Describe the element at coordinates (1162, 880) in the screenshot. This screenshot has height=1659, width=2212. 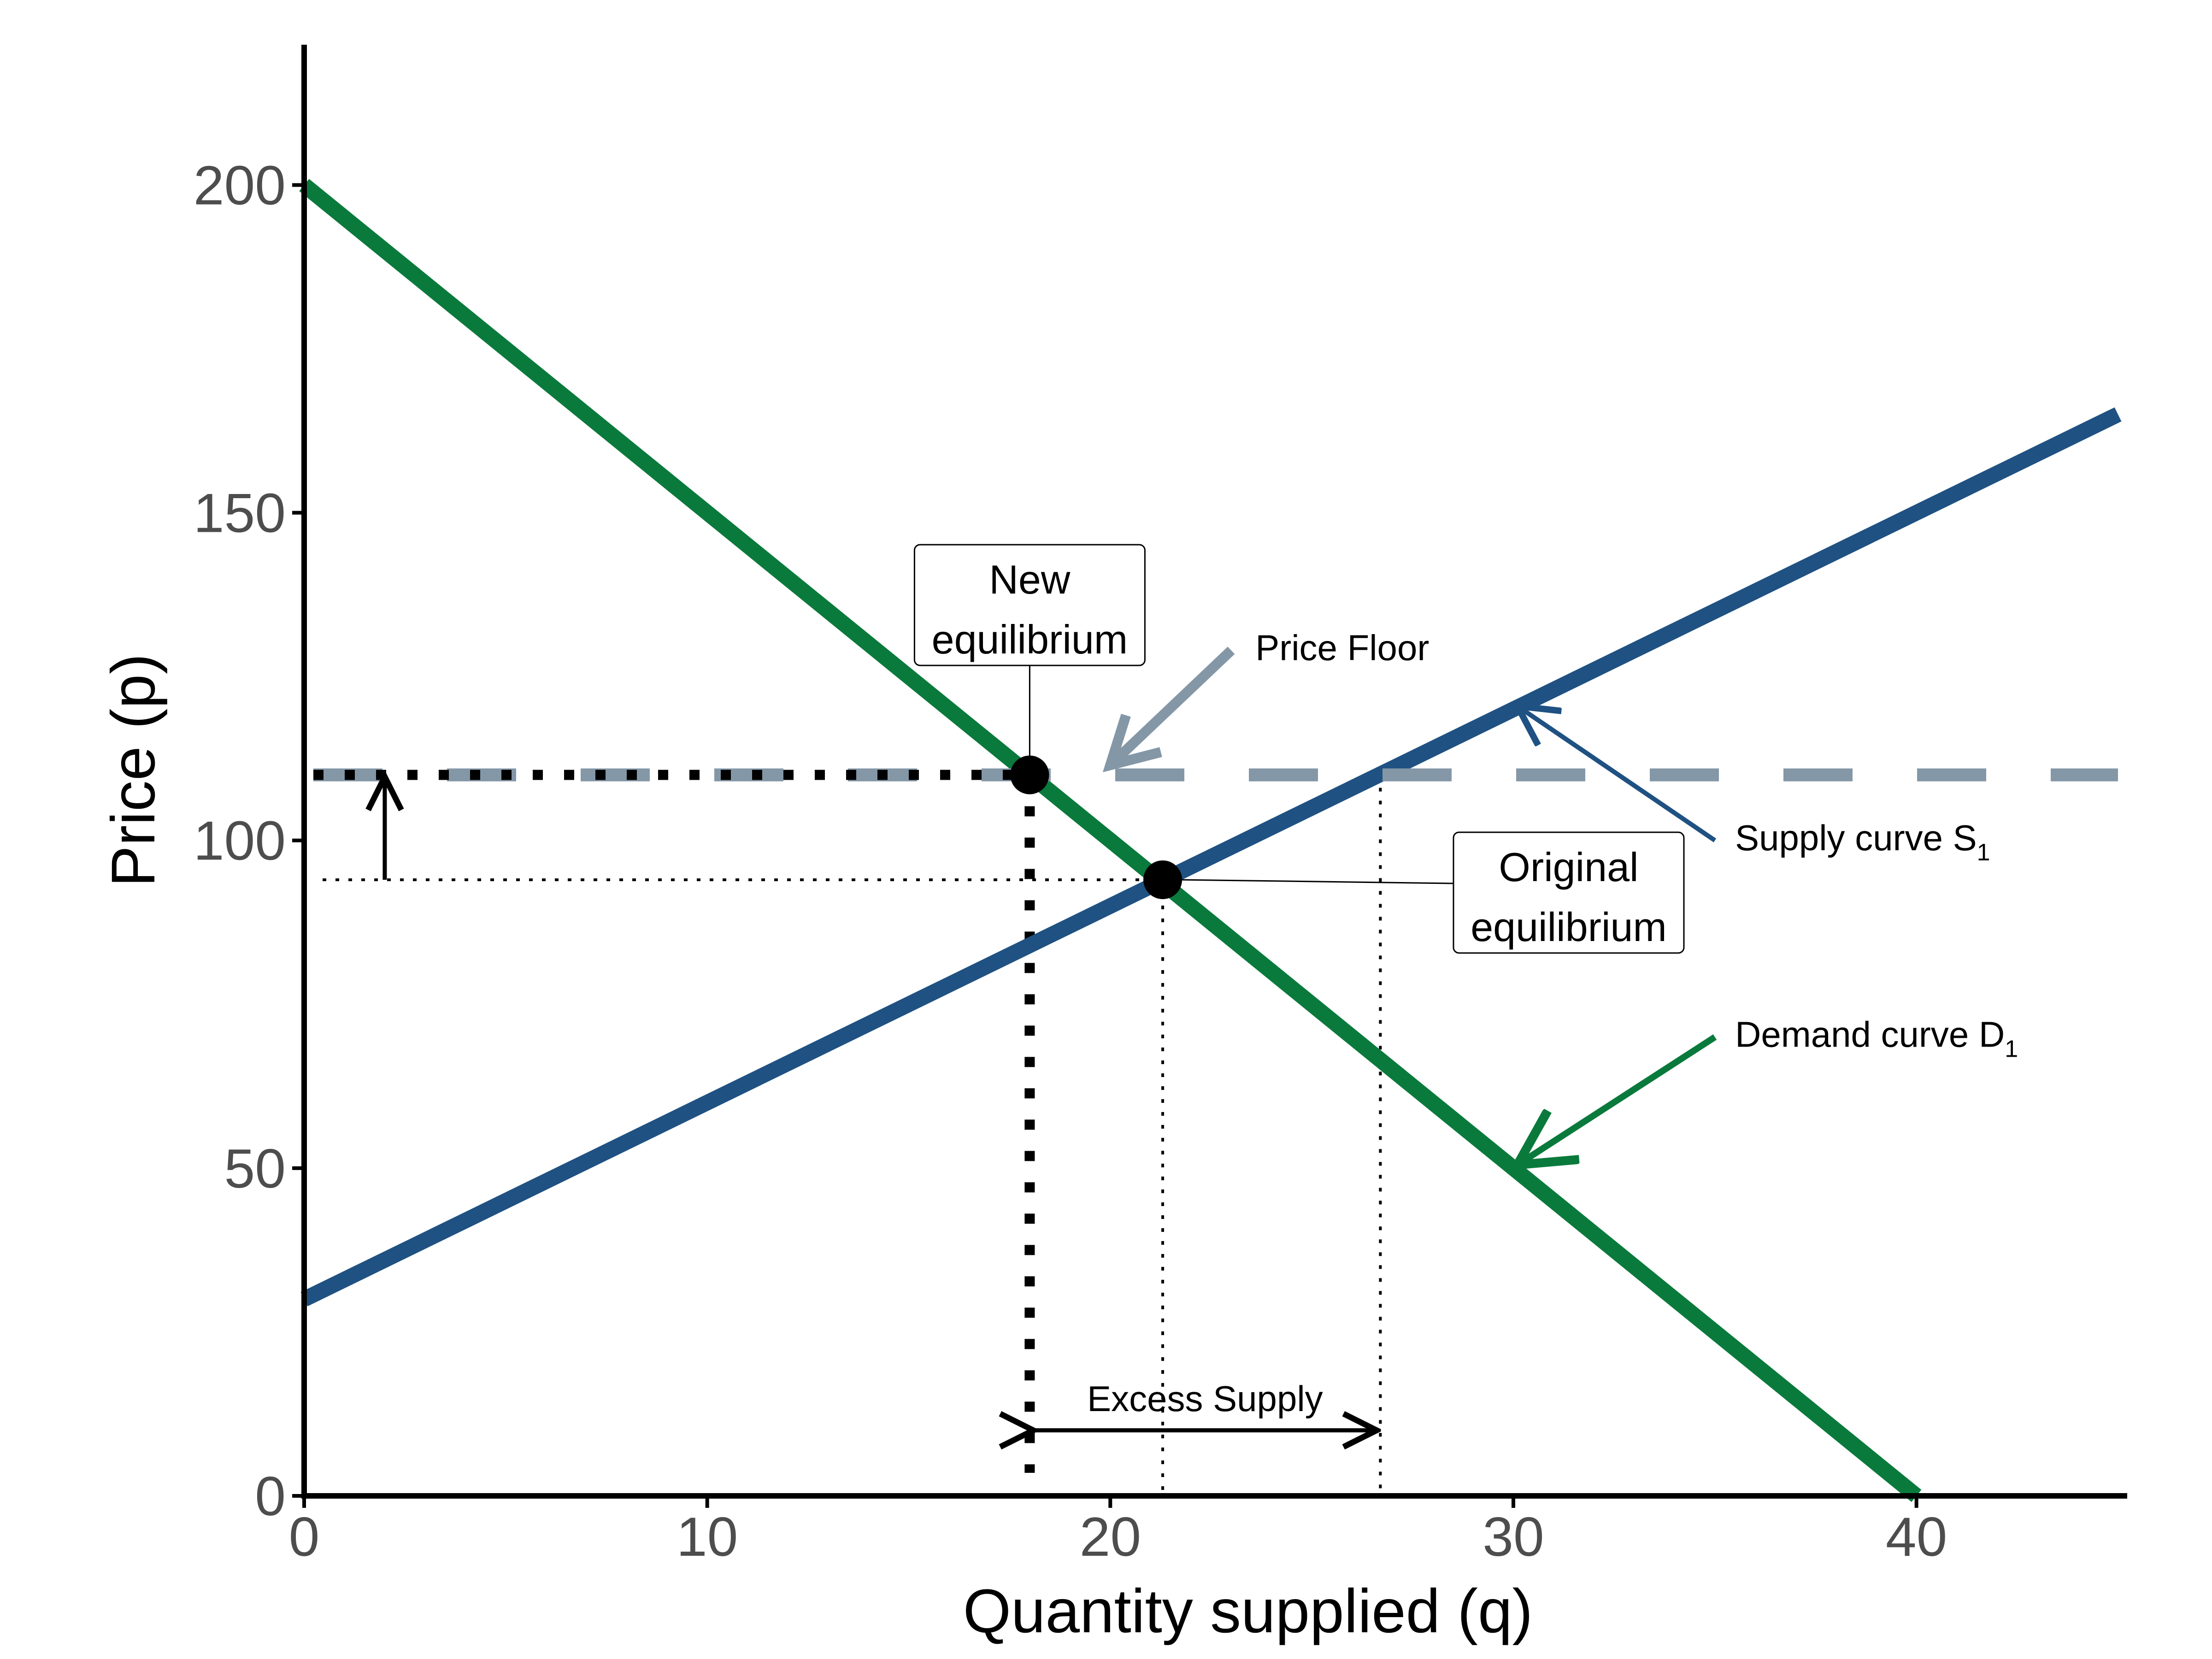
I see `original-equilibrium-point` at that location.